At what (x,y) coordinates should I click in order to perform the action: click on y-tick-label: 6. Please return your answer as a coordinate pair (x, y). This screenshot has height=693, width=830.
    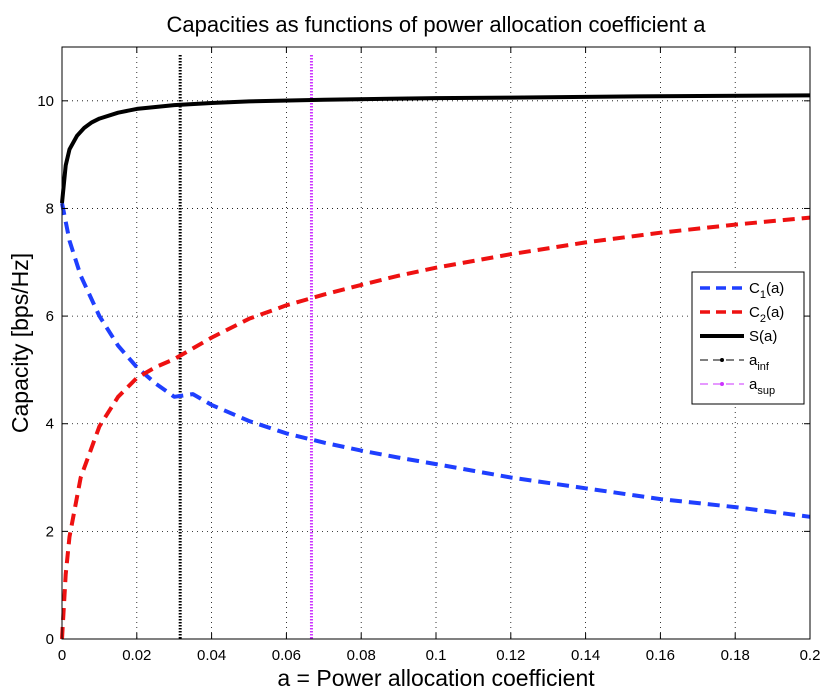
    Looking at the image, I should click on (50, 316).